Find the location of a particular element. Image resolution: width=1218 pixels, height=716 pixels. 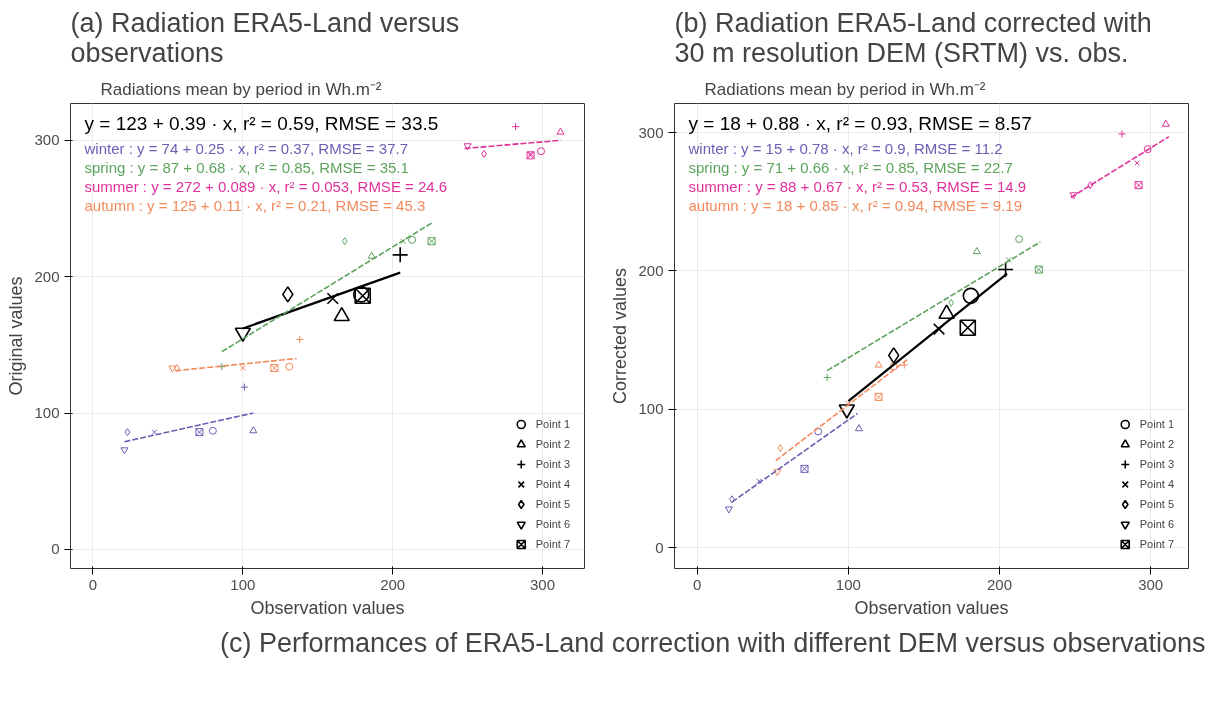

annotation: summer : y = 272 + 0.089 · x, r² = 0.053, RMSE = 24.6 is located at coordinates (266, 186).